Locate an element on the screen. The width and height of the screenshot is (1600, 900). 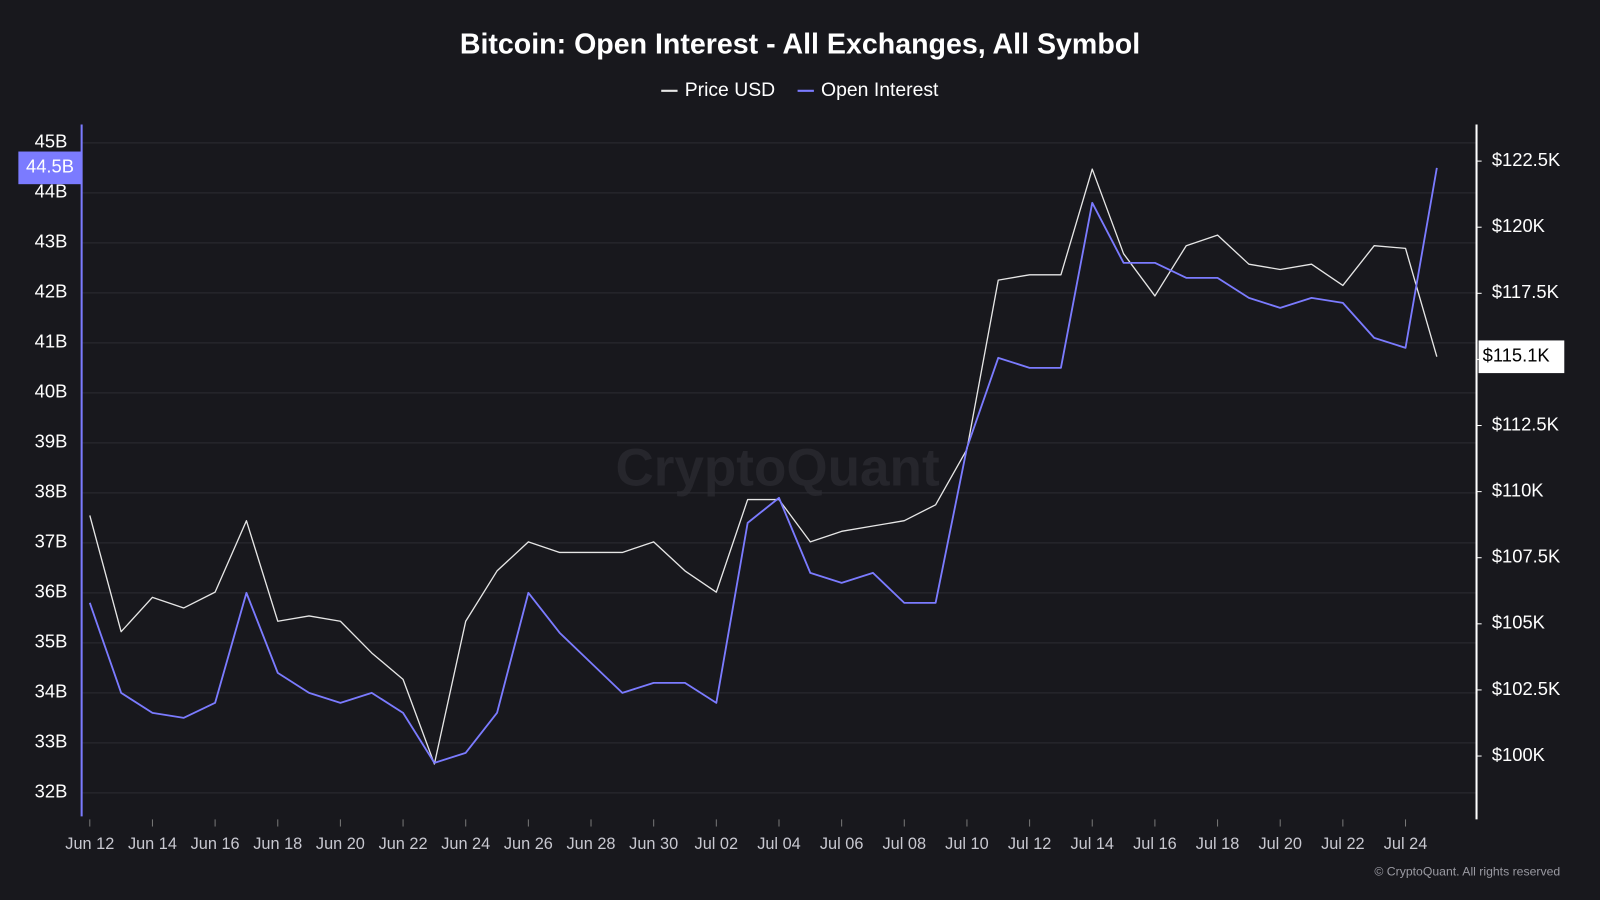
y2-tick-label: $102.5K is located at coordinates (1526, 688).